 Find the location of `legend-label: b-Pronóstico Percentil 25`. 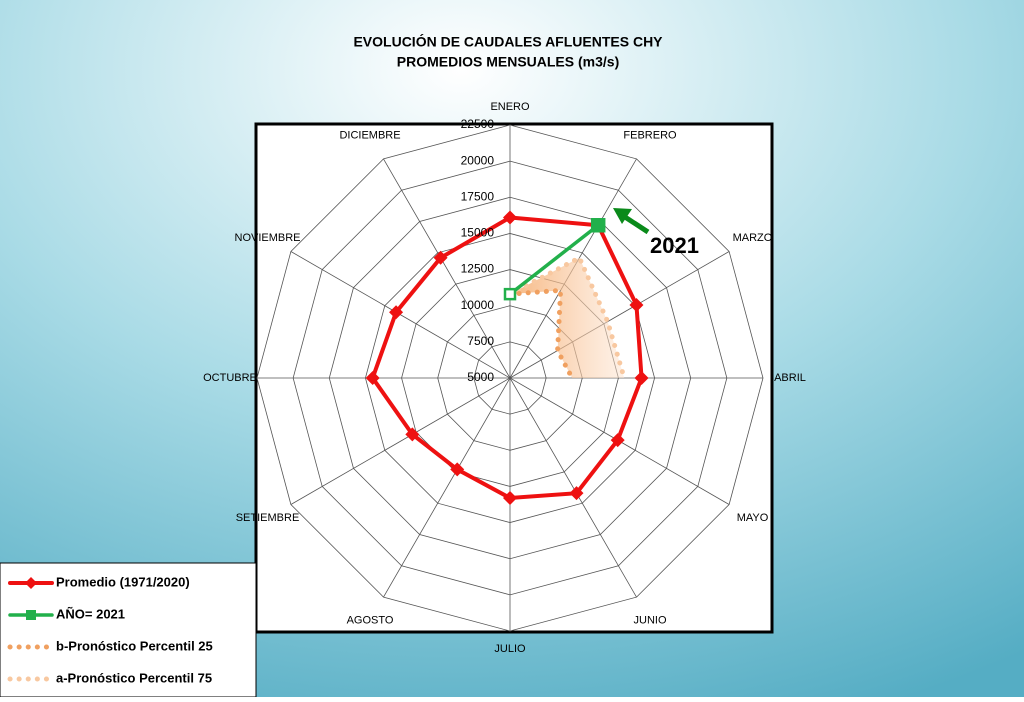

legend-label: b-Pronóstico Percentil 25 is located at coordinates (134, 645).